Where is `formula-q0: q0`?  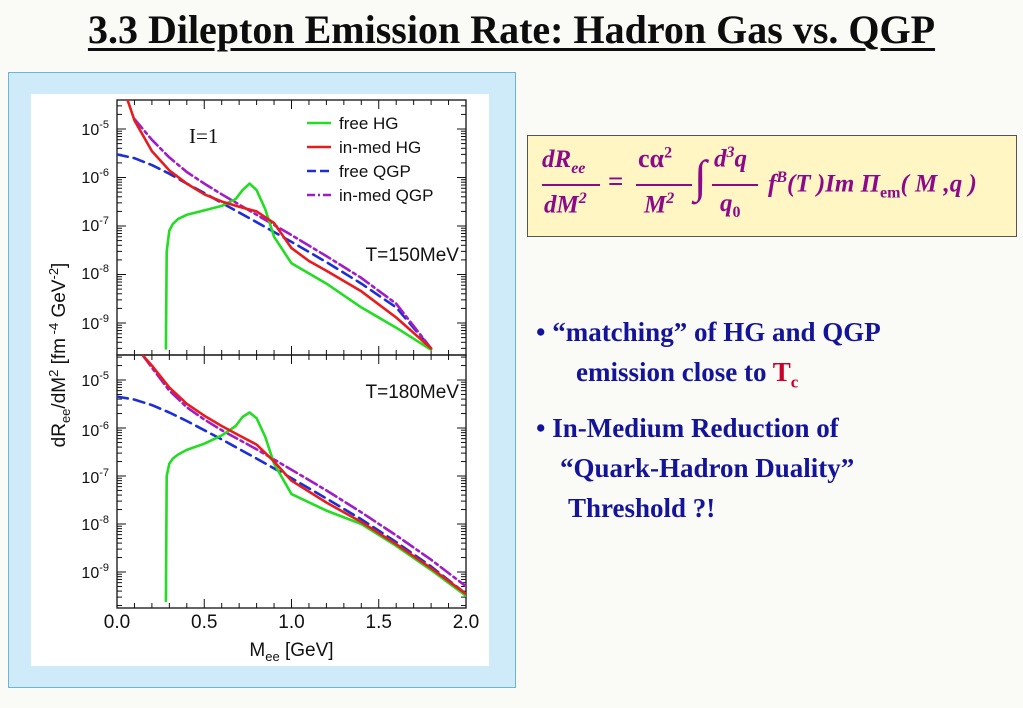 formula-q0: q0 is located at coordinates (730, 205).